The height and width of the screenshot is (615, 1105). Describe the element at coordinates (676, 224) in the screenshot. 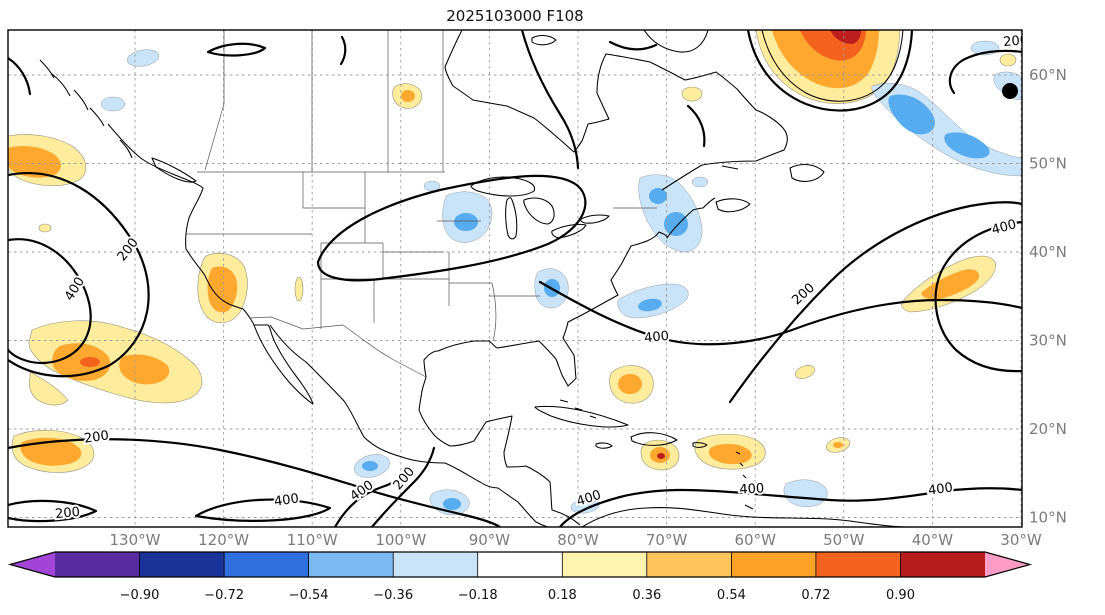

I see `negative-anomaly-quebec-core1` at that location.